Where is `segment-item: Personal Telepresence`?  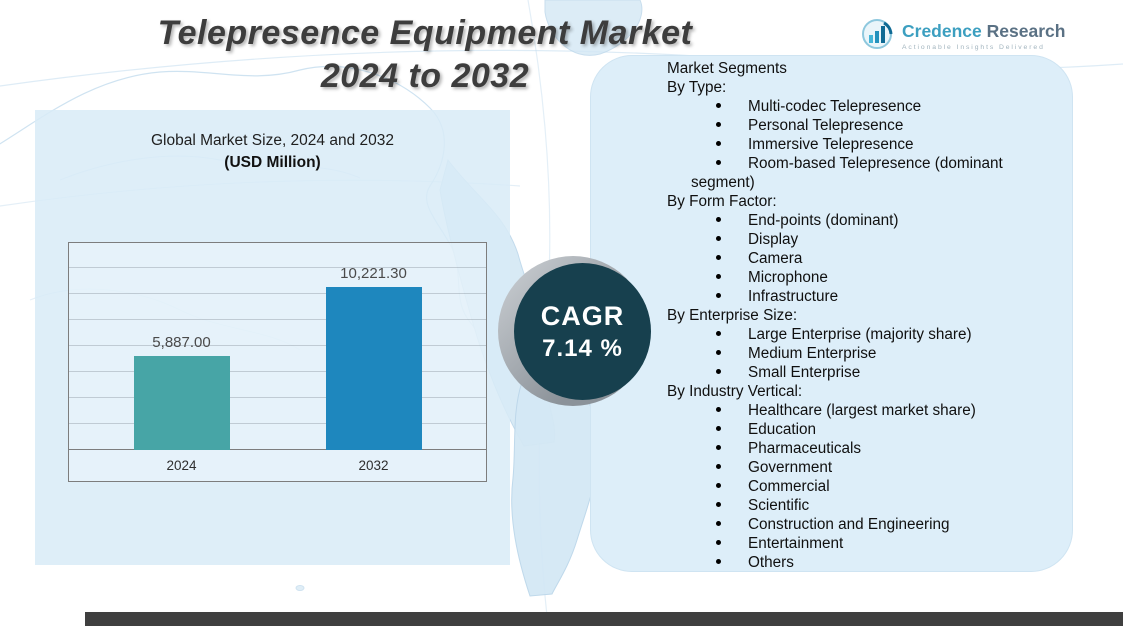
segment-item: Personal Telepresence is located at coordinates (868, 125).